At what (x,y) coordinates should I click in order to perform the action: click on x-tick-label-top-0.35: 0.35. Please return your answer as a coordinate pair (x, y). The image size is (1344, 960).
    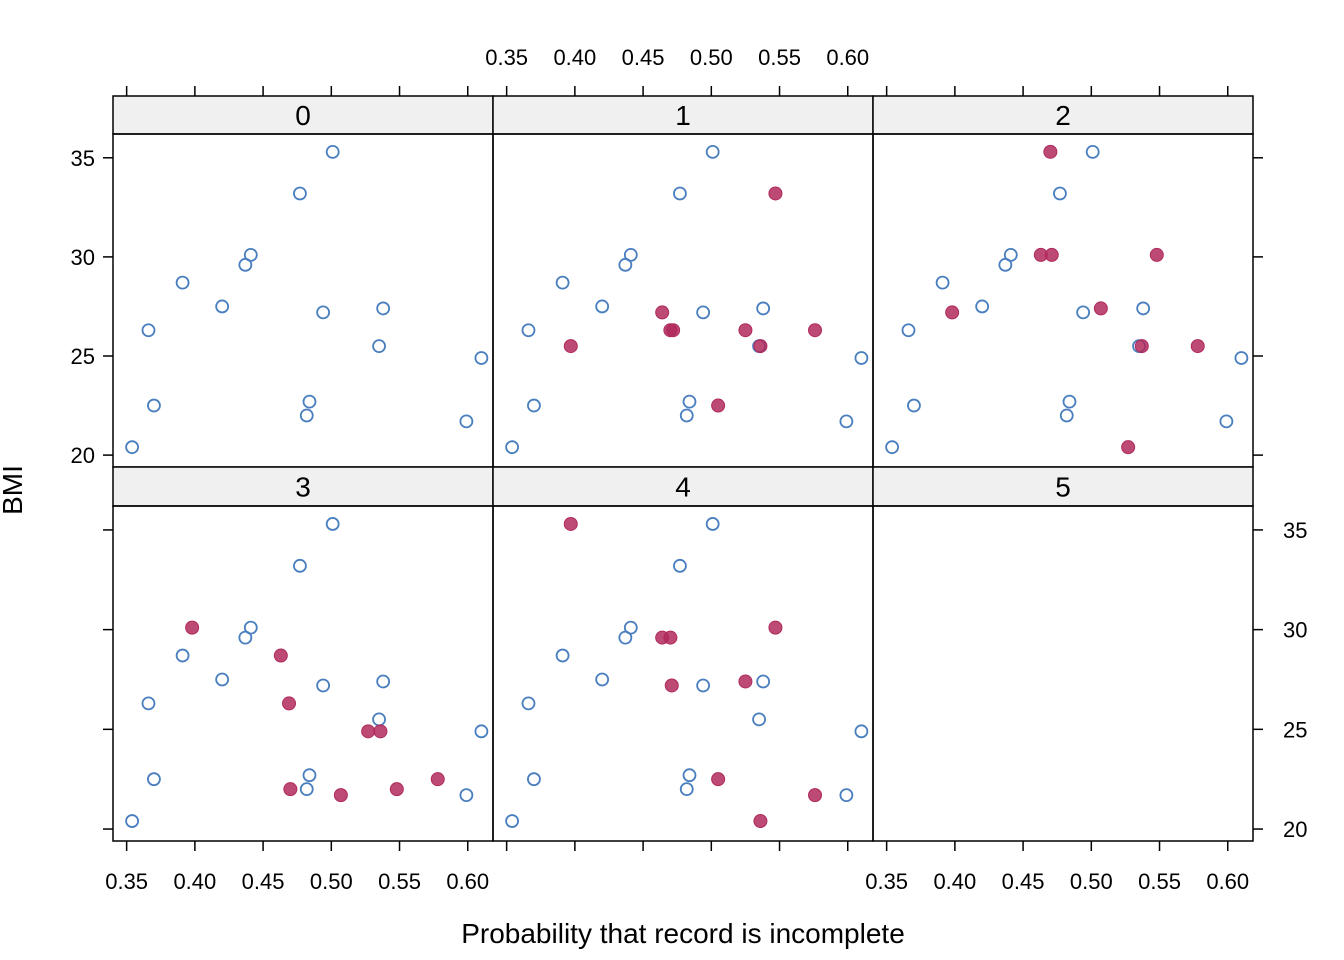
    Looking at the image, I should click on (506, 57).